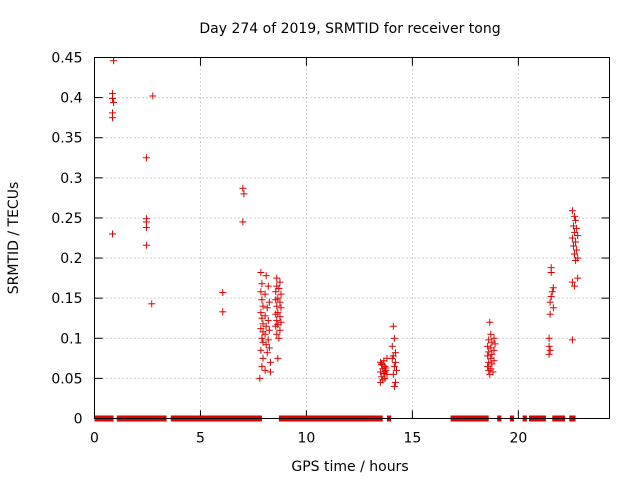  I want to click on x-axis-label: GPS time / hours, so click(349, 467).